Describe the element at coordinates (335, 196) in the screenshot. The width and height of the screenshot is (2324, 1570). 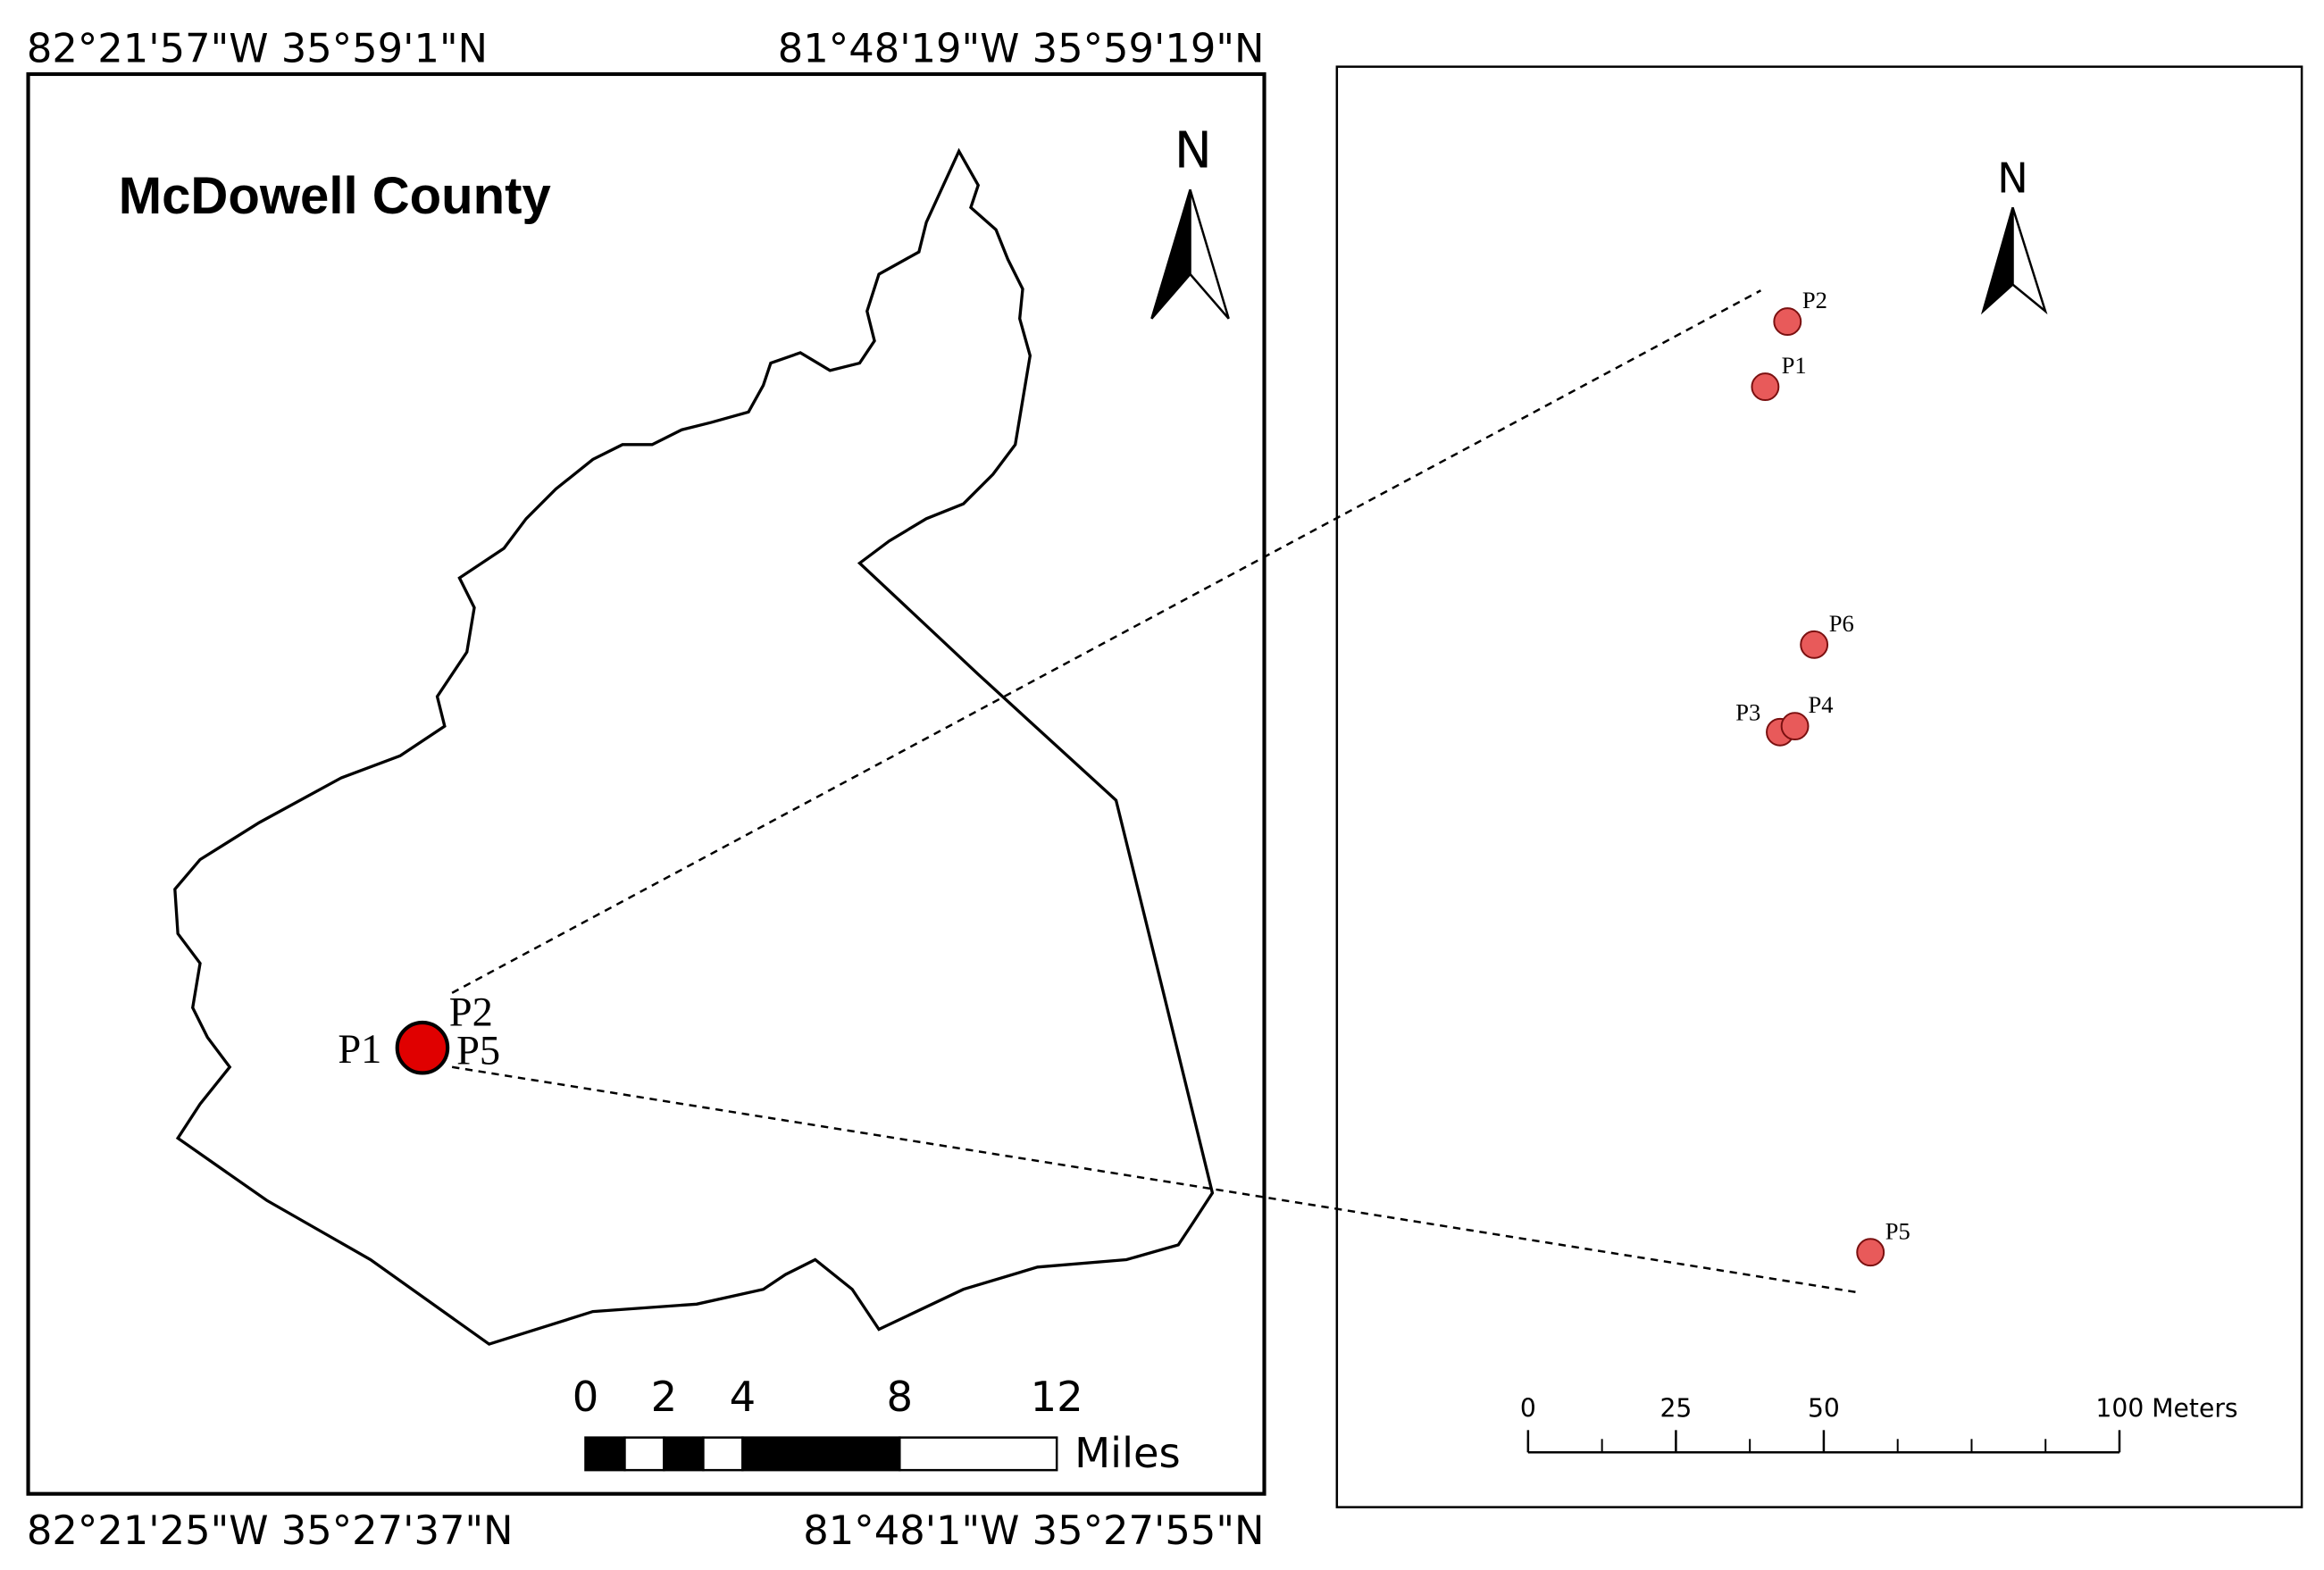
I see `map-title: McDowell County` at that location.